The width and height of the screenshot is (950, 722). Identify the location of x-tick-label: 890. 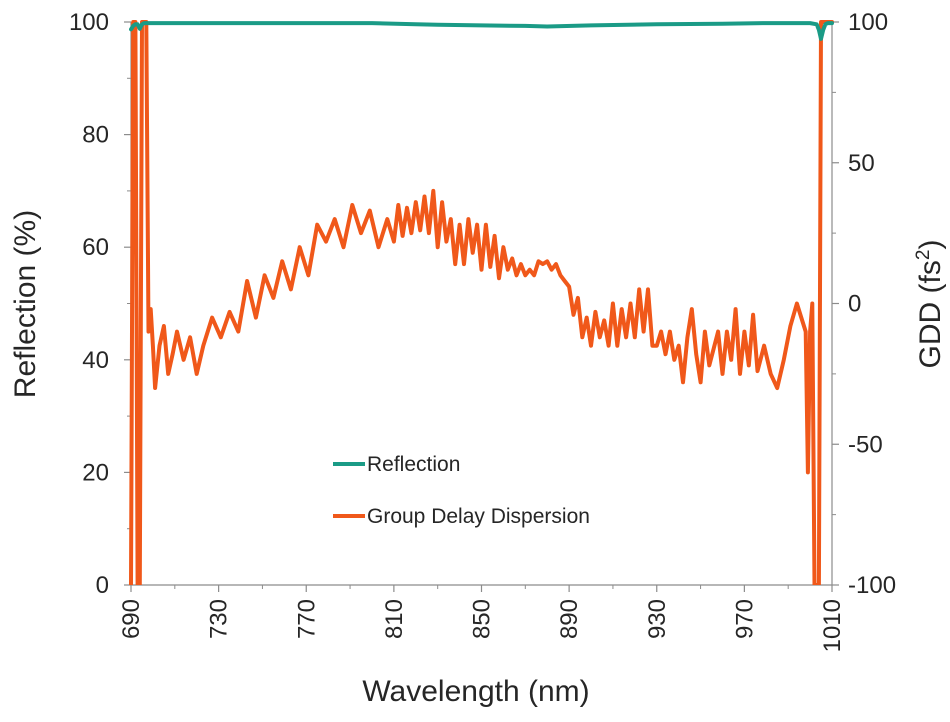
(569, 619).